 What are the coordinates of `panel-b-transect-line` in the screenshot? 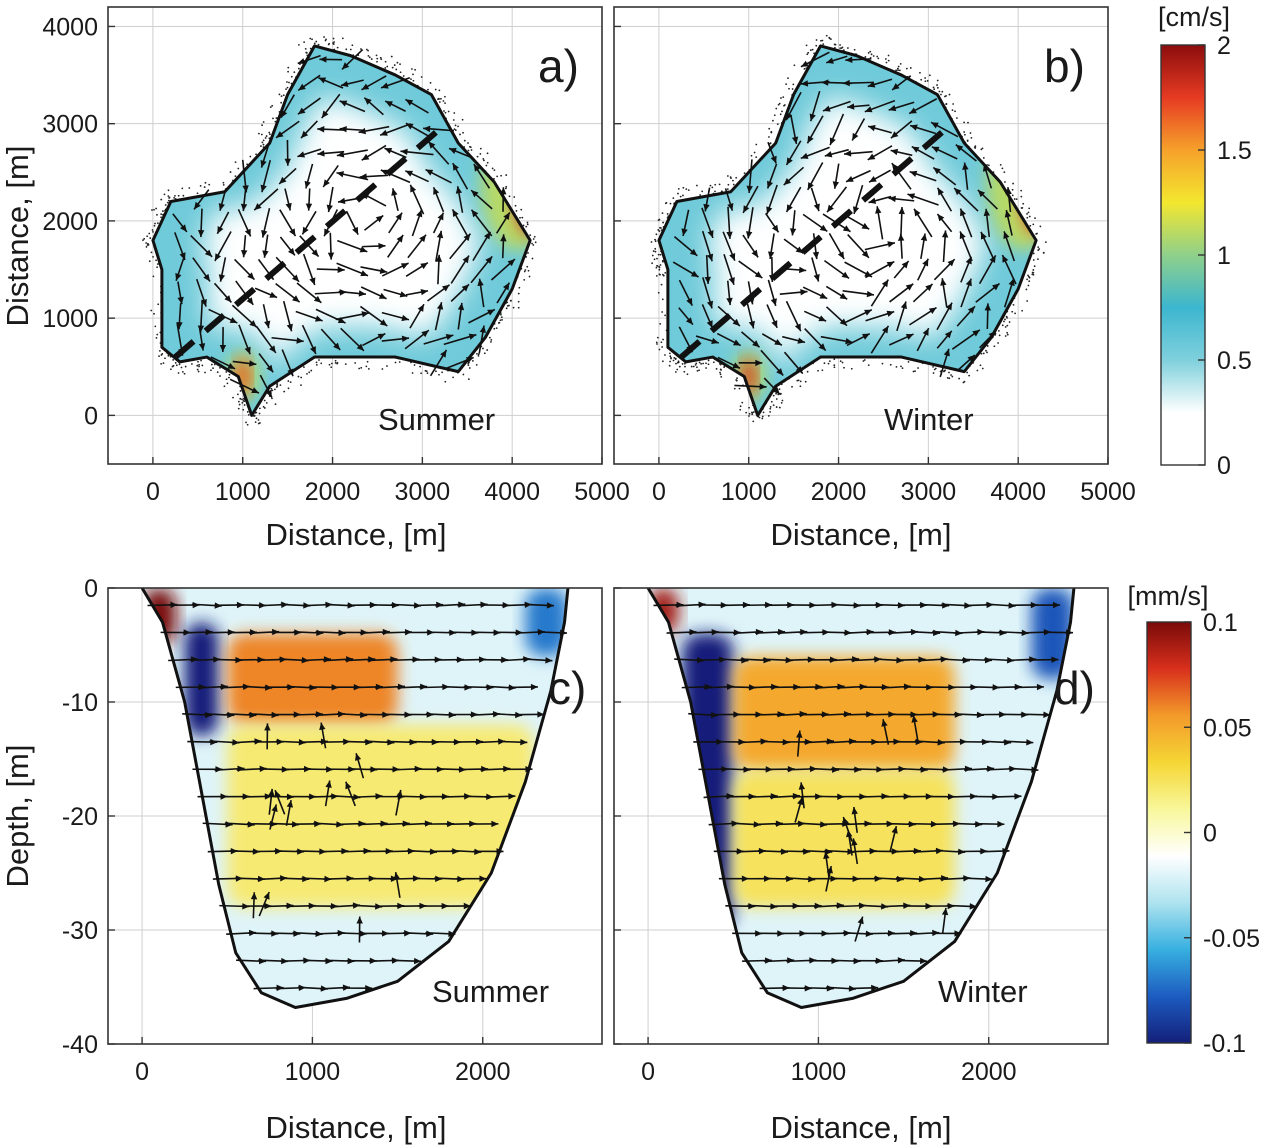 It's located at (814, 243).